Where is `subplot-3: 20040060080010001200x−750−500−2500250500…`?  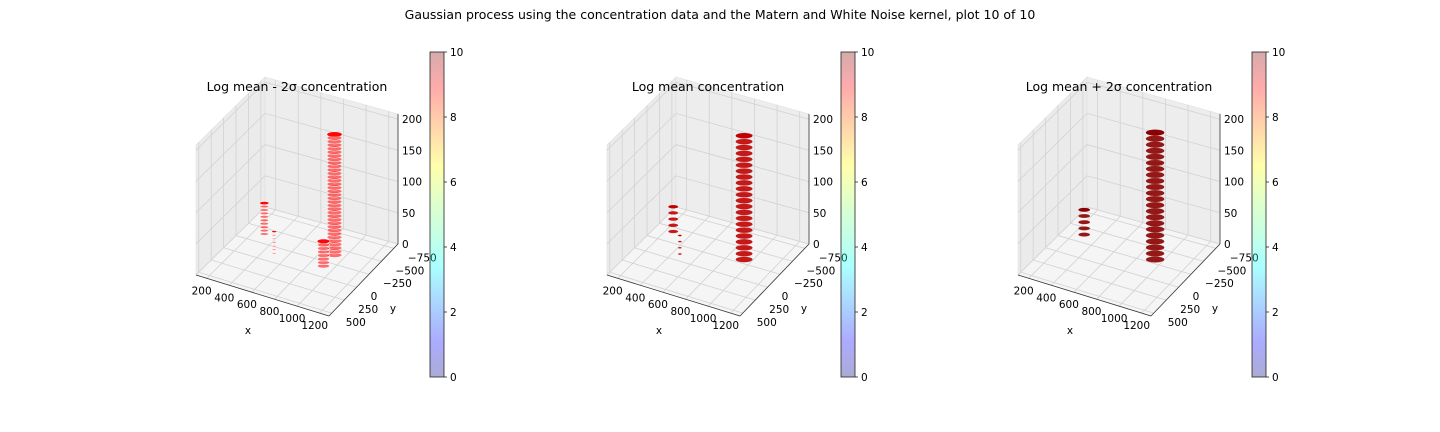
subplot-3: 20040060080010001200x−750−500−2500250500… is located at coordinates (1150, 215).